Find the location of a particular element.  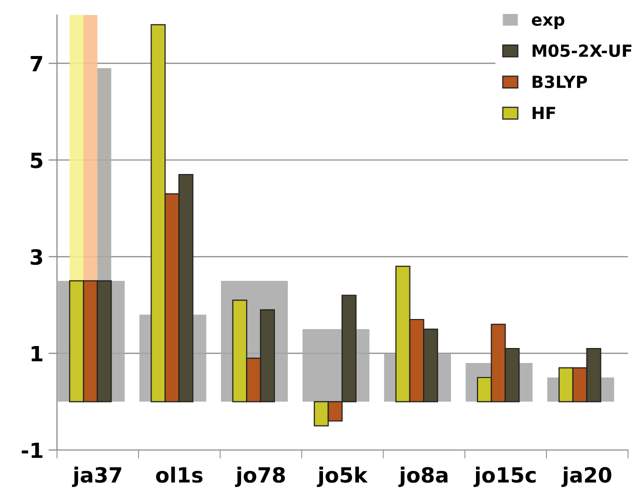

x-tick-label: jo78 is located at coordinates (260, 476).